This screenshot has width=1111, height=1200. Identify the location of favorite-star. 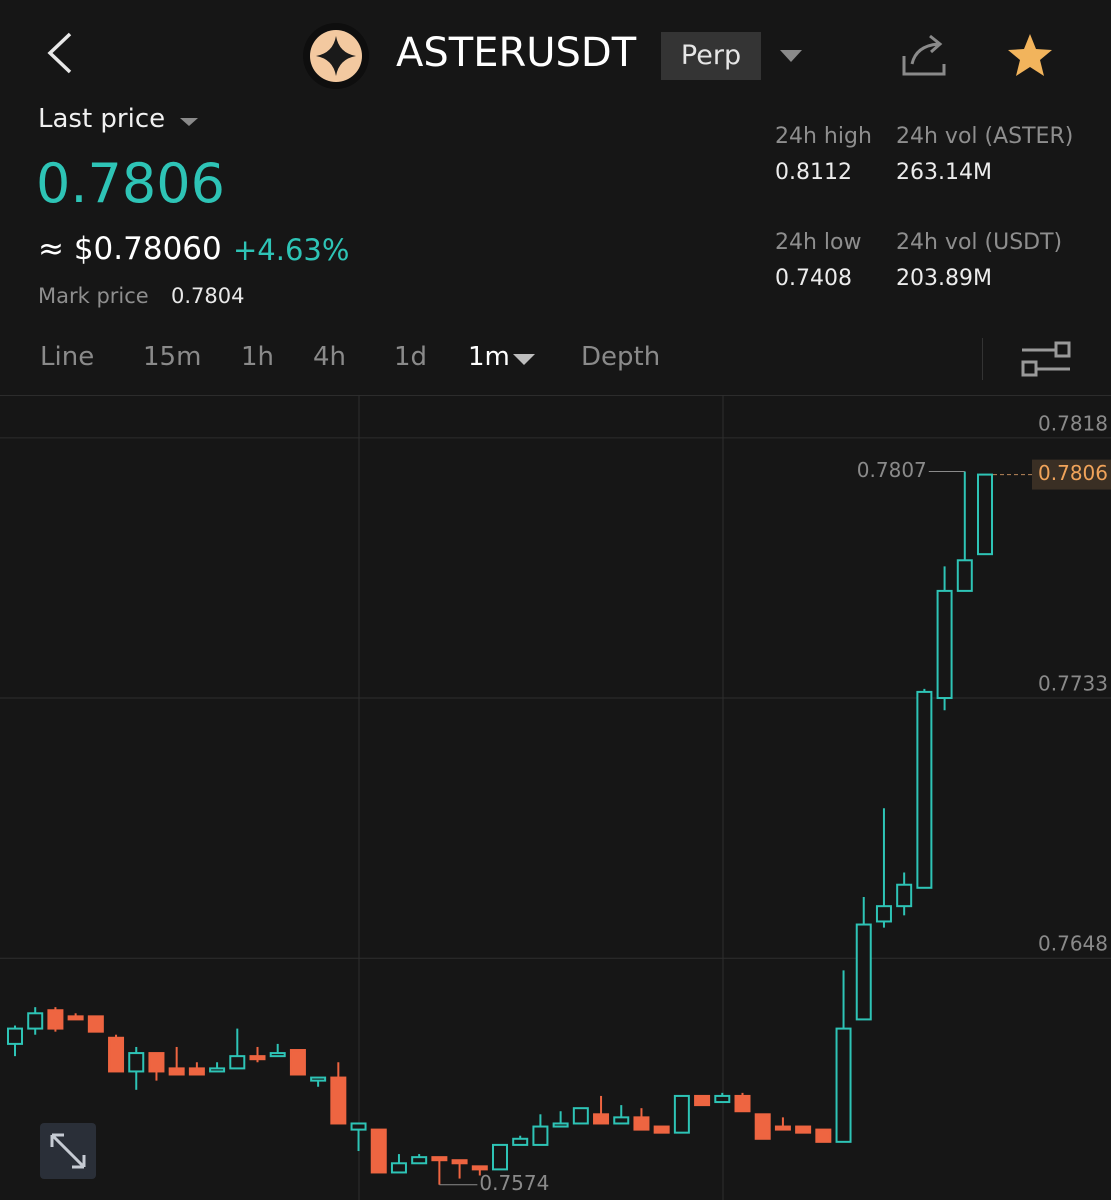
(1030, 55).